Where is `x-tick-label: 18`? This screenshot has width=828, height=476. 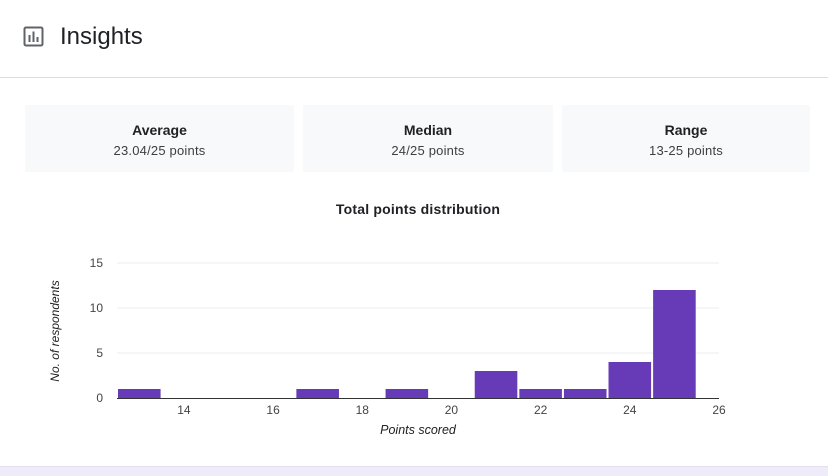
x-tick-label: 18 is located at coordinates (363, 410).